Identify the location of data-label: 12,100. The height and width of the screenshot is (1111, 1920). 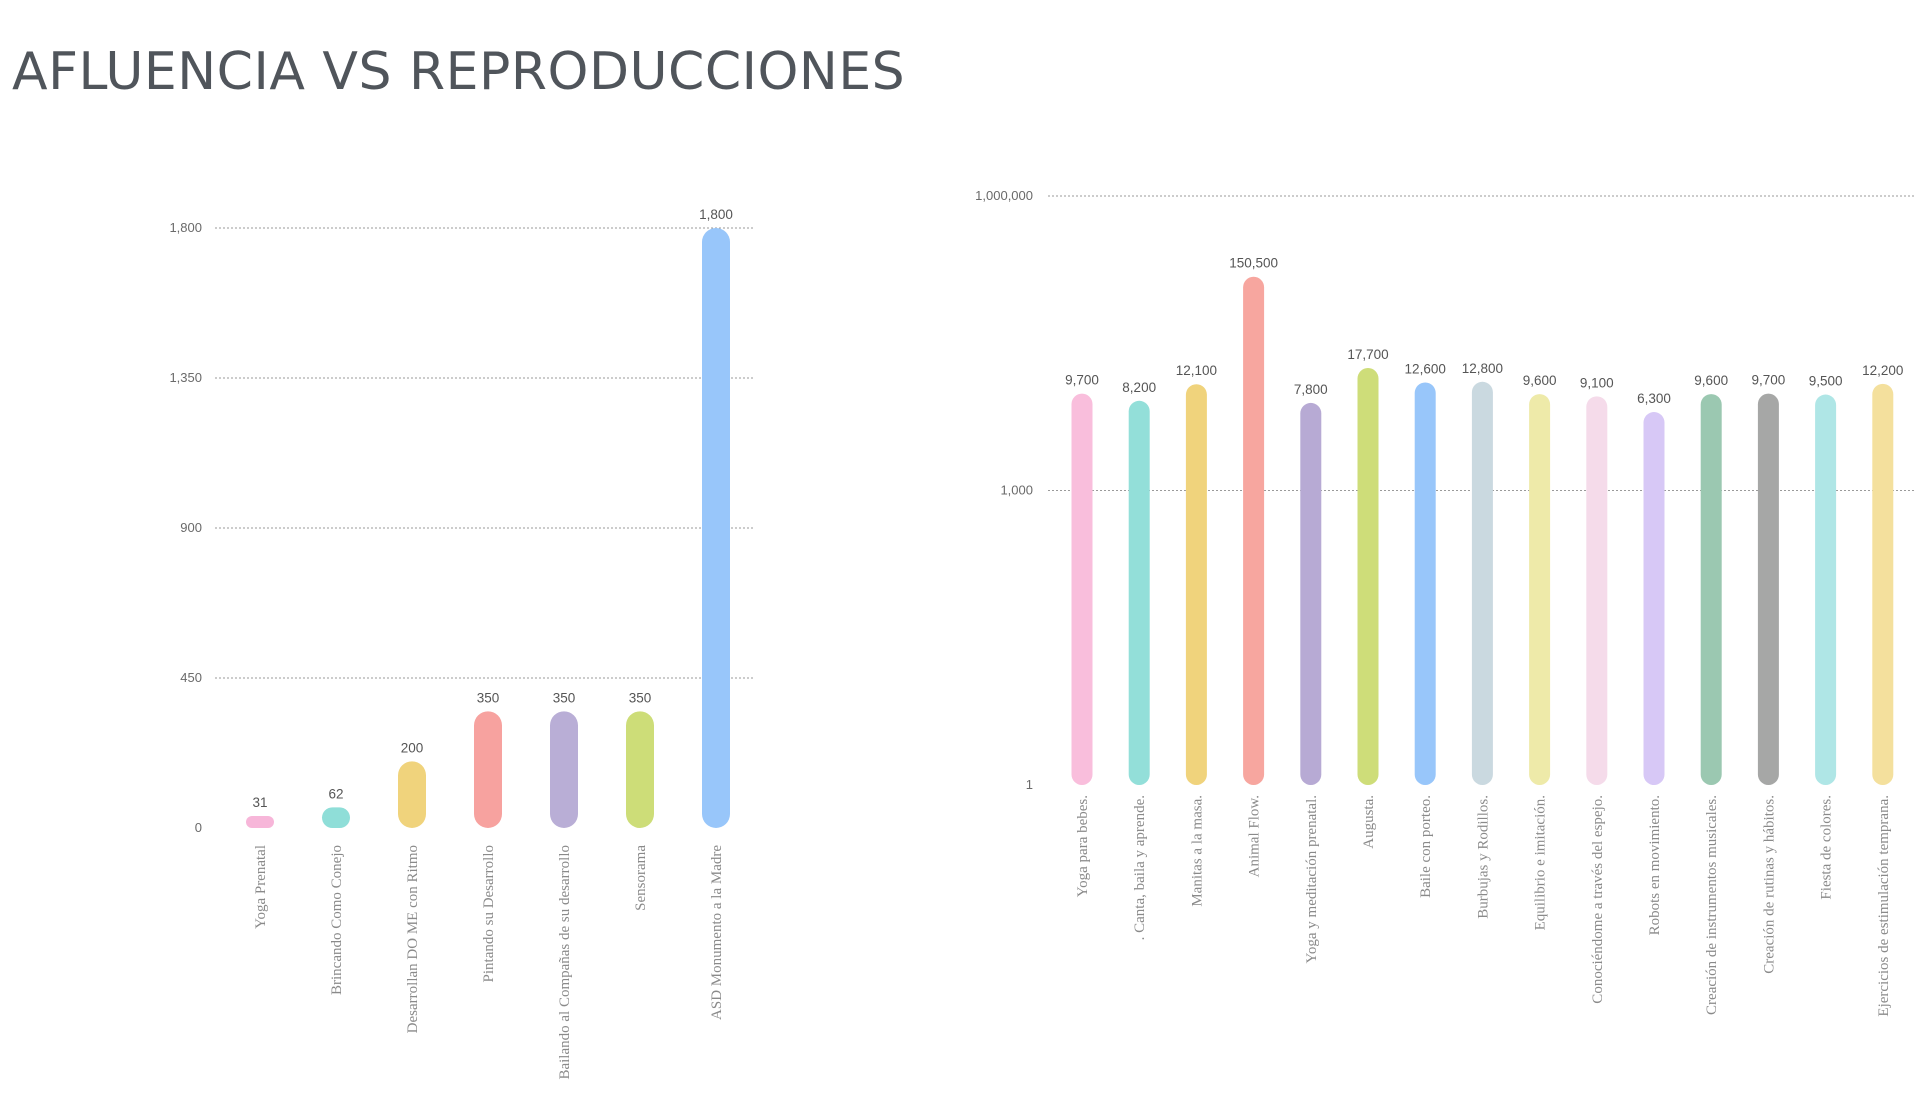
(1196, 370).